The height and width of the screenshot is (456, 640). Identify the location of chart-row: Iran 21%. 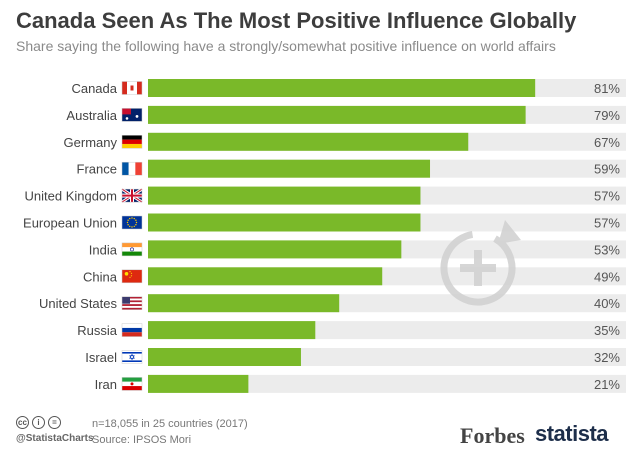
(360, 383).